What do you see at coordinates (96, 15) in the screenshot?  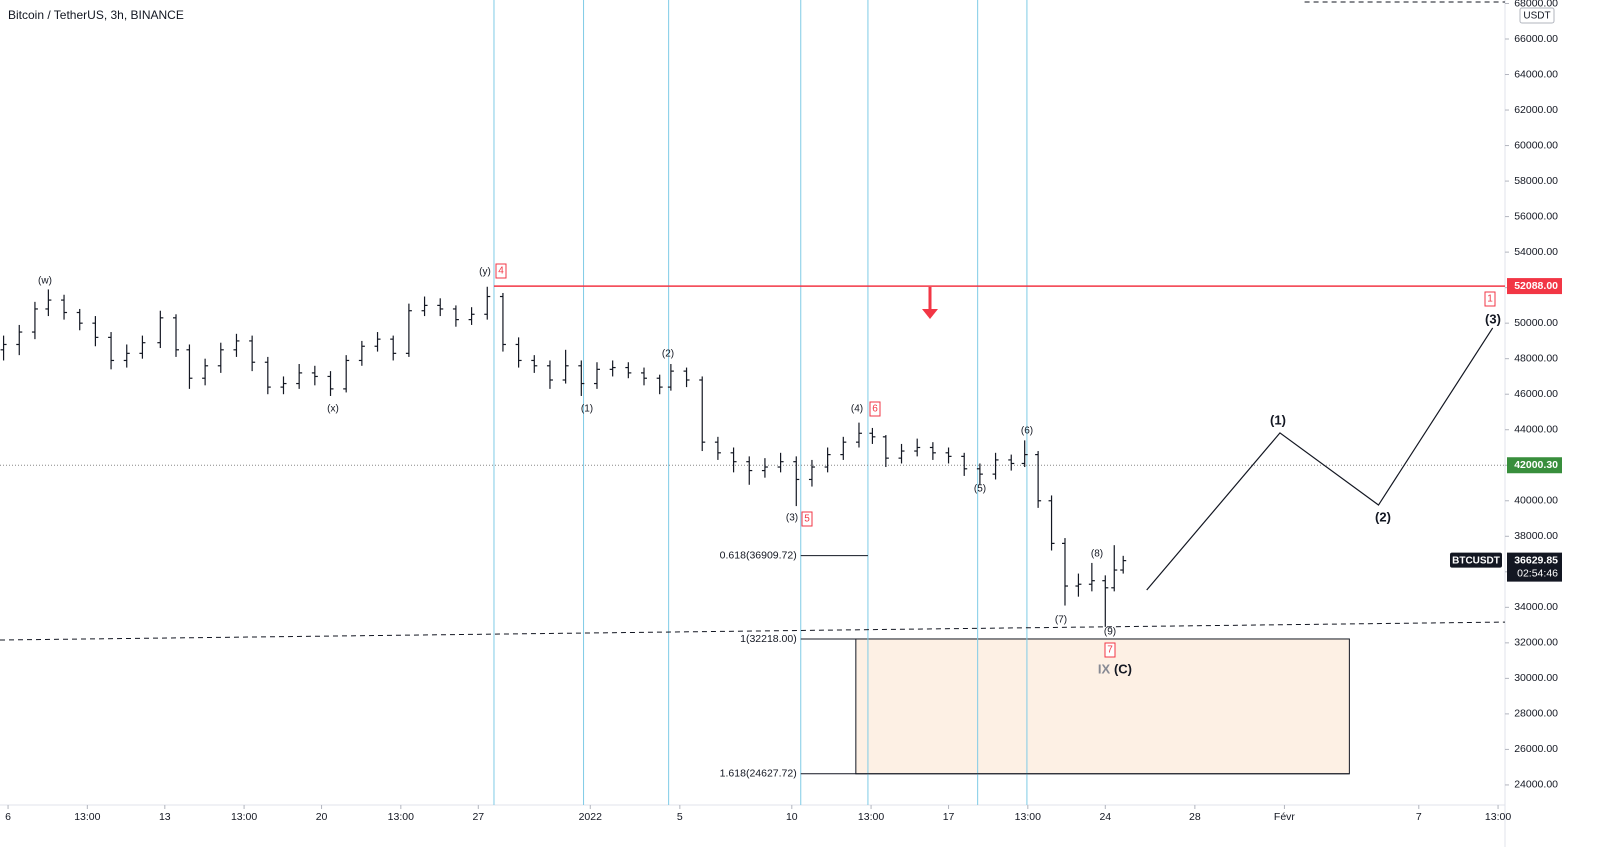 I see `chart-title: Bitcoin / TetherUS, 3h, BINANCE` at bounding box center [96, 15].